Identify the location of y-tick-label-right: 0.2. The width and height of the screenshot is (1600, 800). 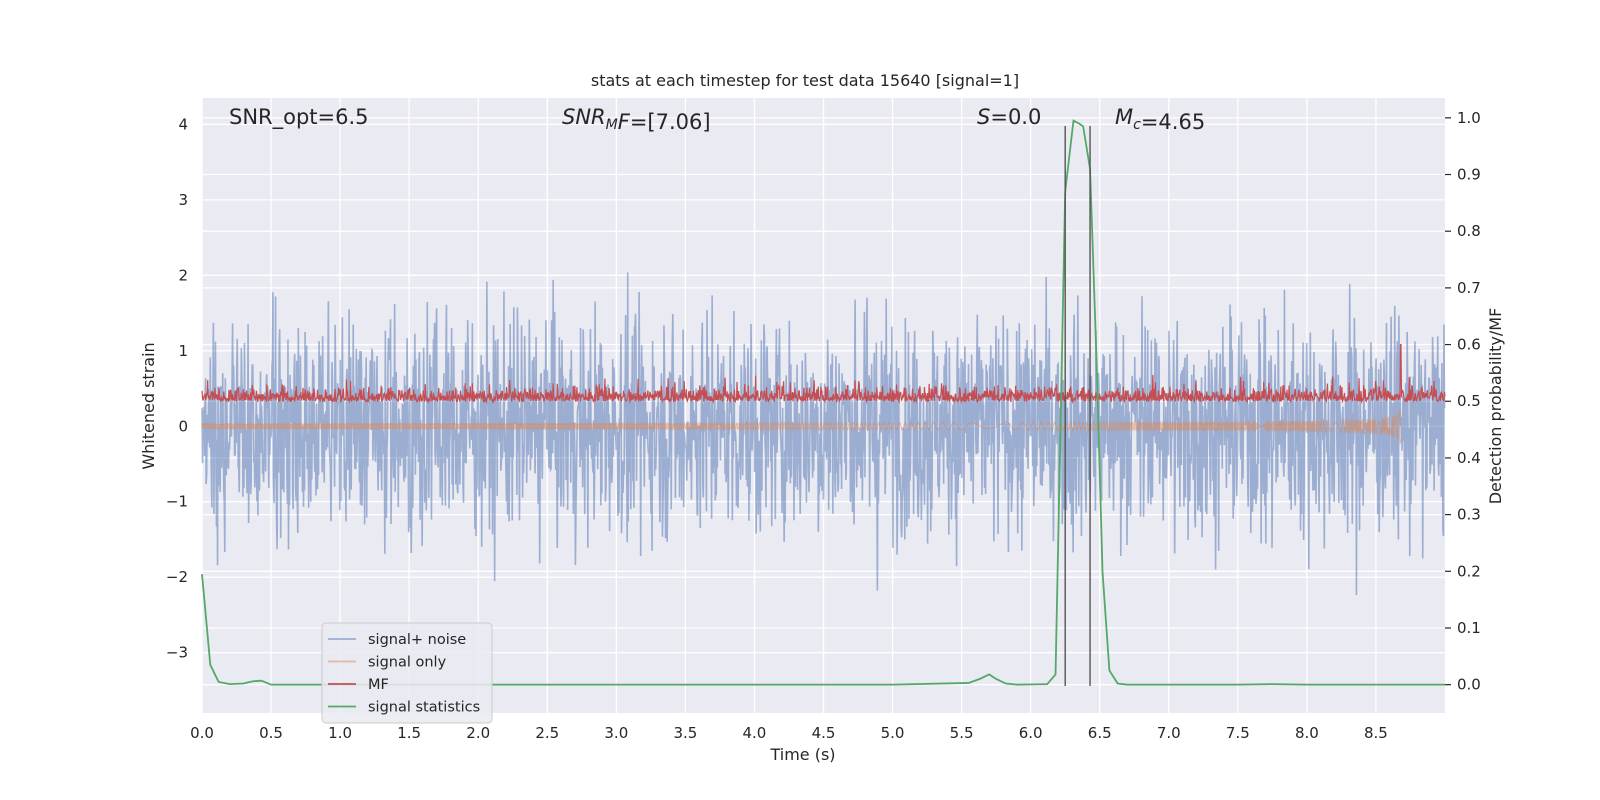
(1469, 571).